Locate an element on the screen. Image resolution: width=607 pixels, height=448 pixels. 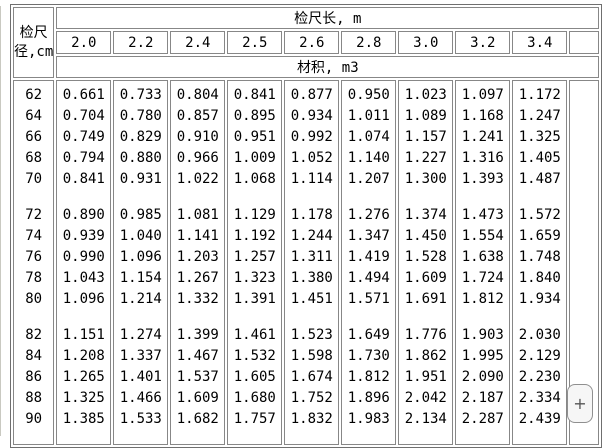
volume-value: 1.157 is located at coordinates (425, 137).